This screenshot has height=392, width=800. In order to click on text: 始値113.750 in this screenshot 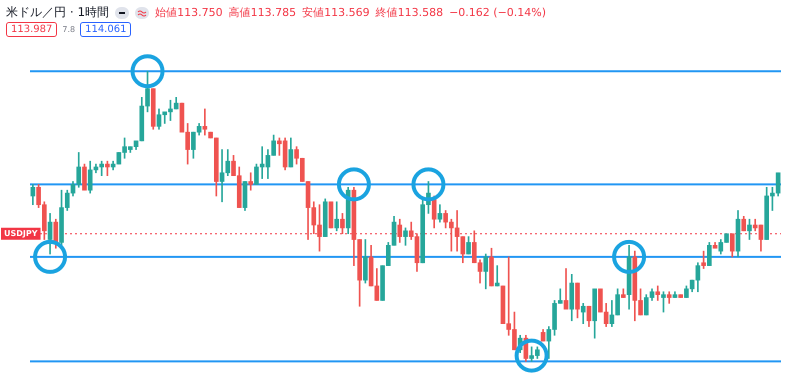, I will do `click(189, 12)`.